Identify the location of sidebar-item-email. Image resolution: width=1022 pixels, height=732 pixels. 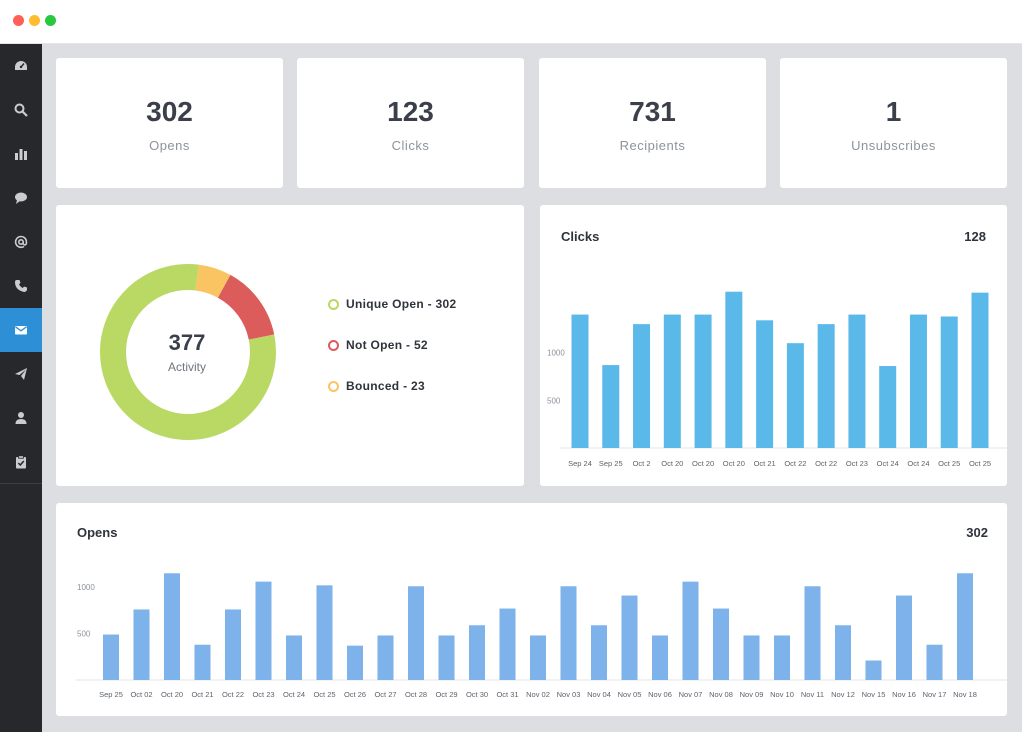
(21, 330).